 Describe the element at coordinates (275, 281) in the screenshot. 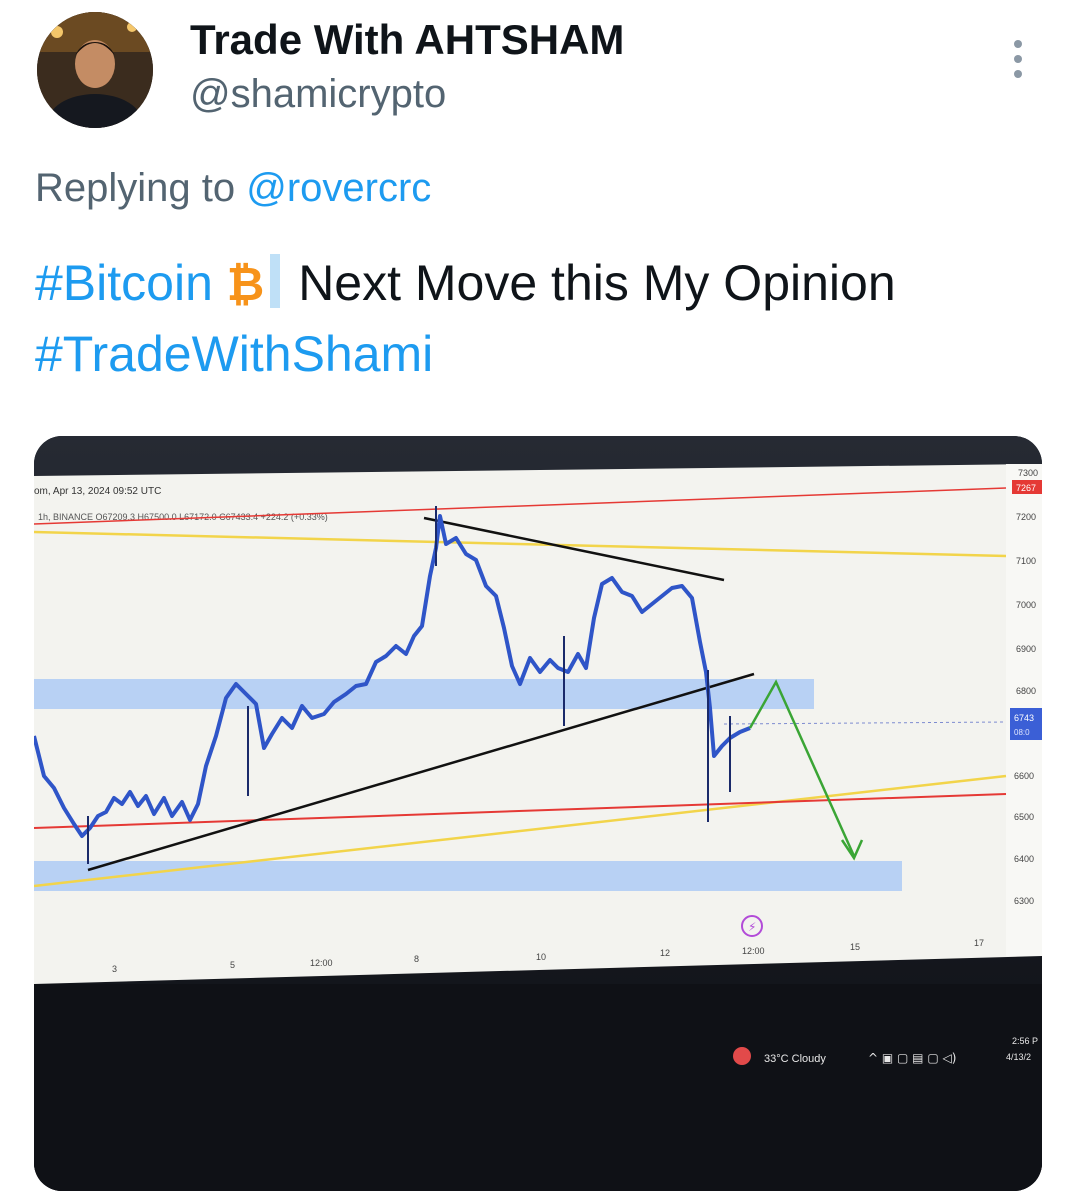

I see `bitcoin-emoji-bar` at that location.